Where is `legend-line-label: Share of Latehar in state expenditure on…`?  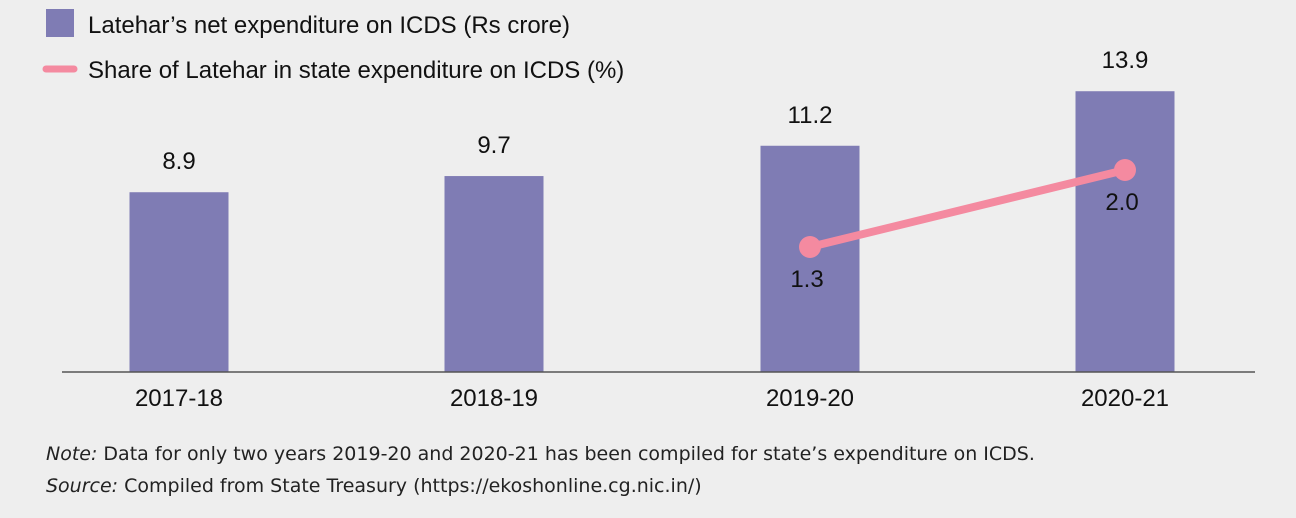
legend-line-label: Share of Latehar in state expenditure on… is located at coordinates (356, 70).